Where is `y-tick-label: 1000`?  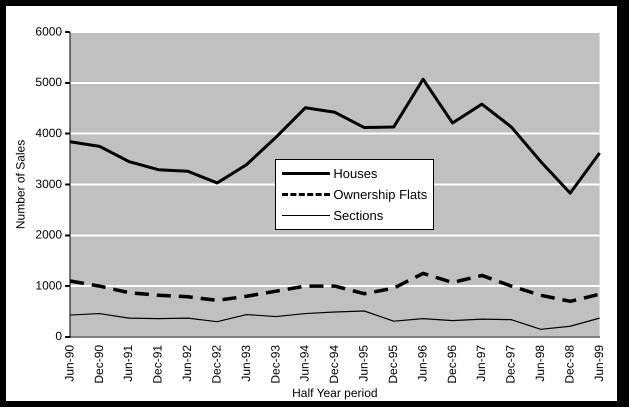
y-tick-label: 1000 is located at coordinates (48, 285).